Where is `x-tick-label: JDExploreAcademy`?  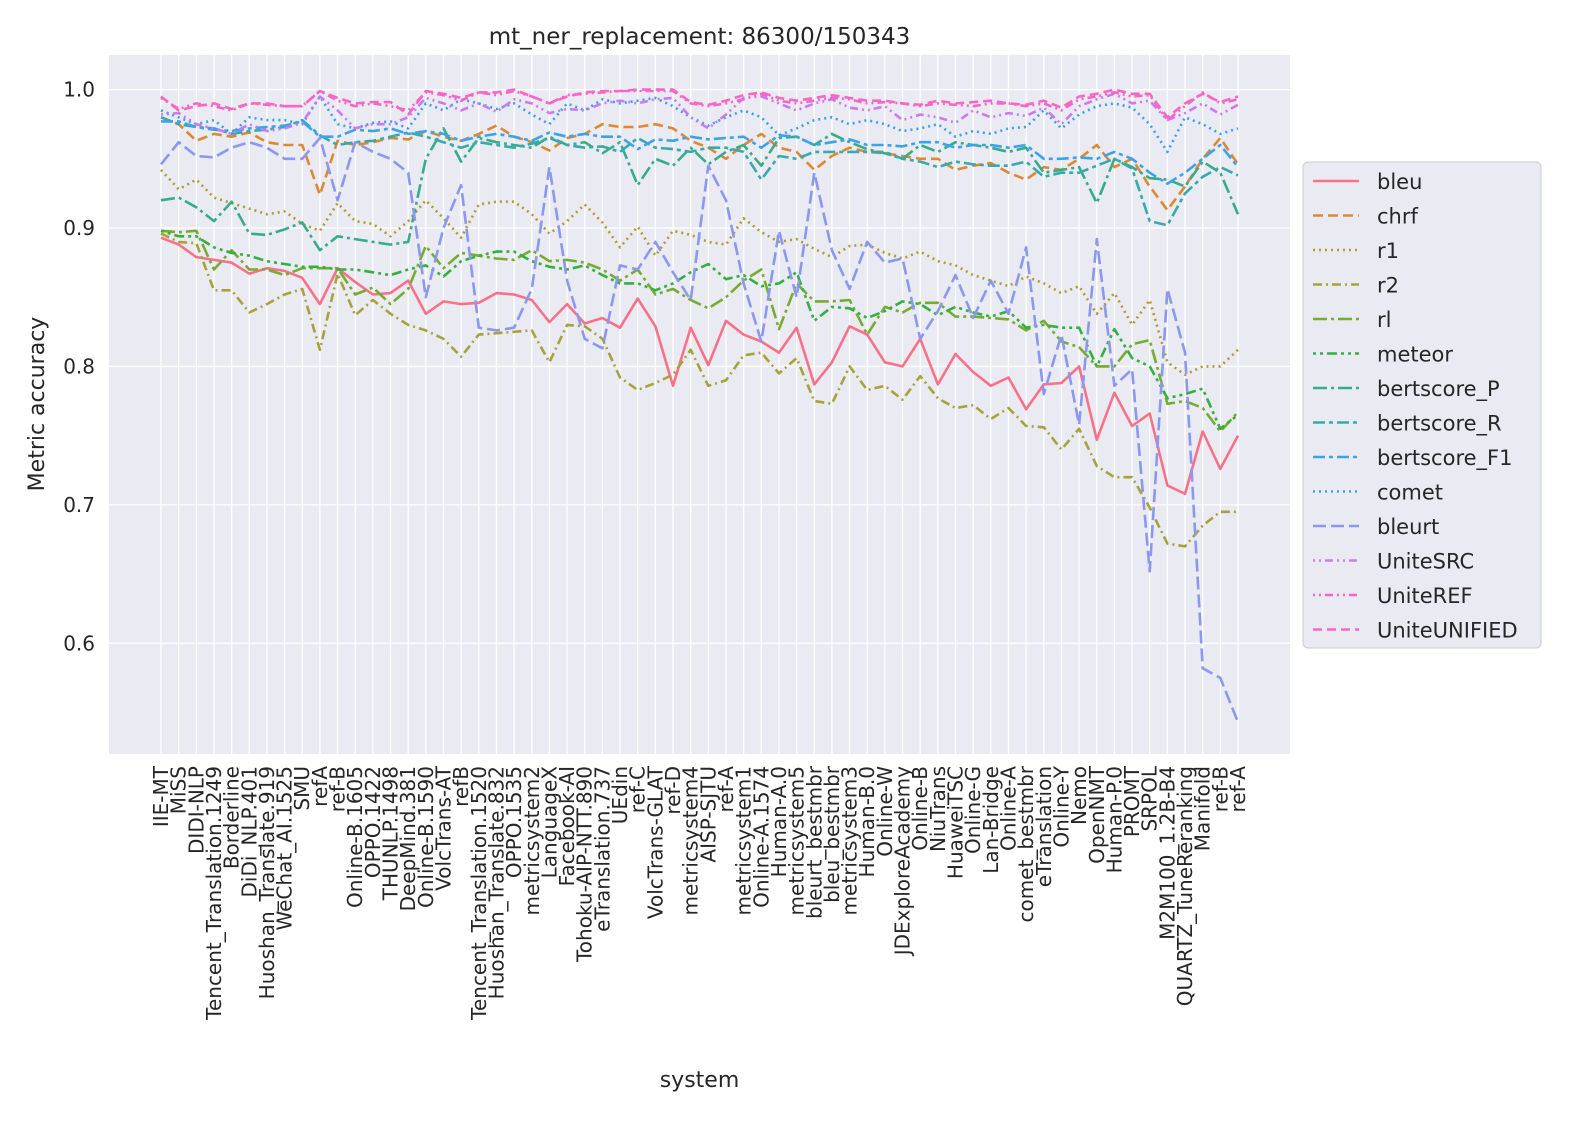 x-tick-label: JDExploreAcademy is located at coordinates (903, 861).